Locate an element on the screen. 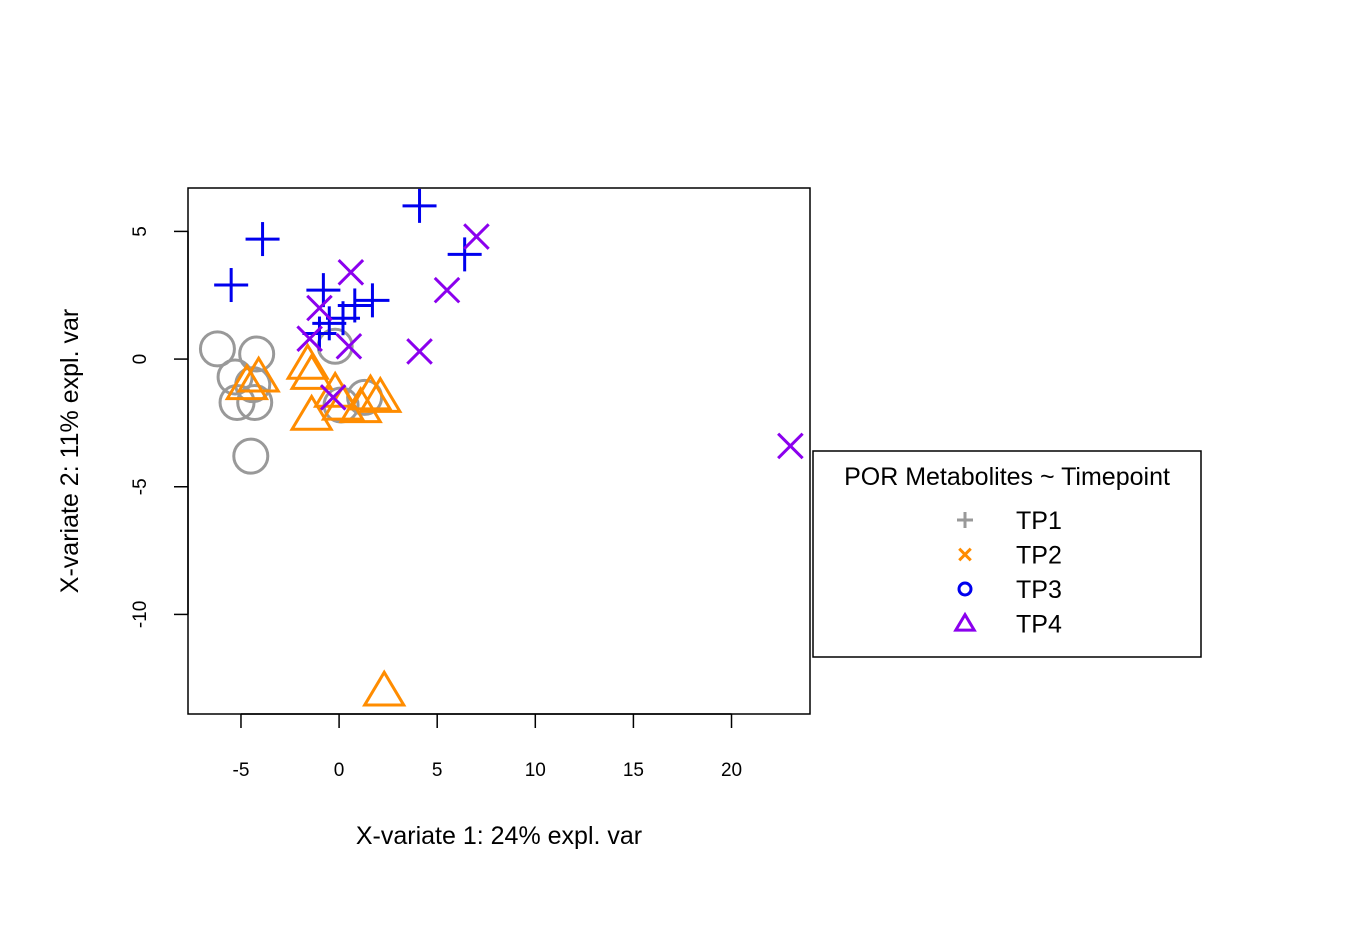 The height and width of the screenshot is (948, 1358). y-tick-label-0: 5 is located at coordinates (140, 231).